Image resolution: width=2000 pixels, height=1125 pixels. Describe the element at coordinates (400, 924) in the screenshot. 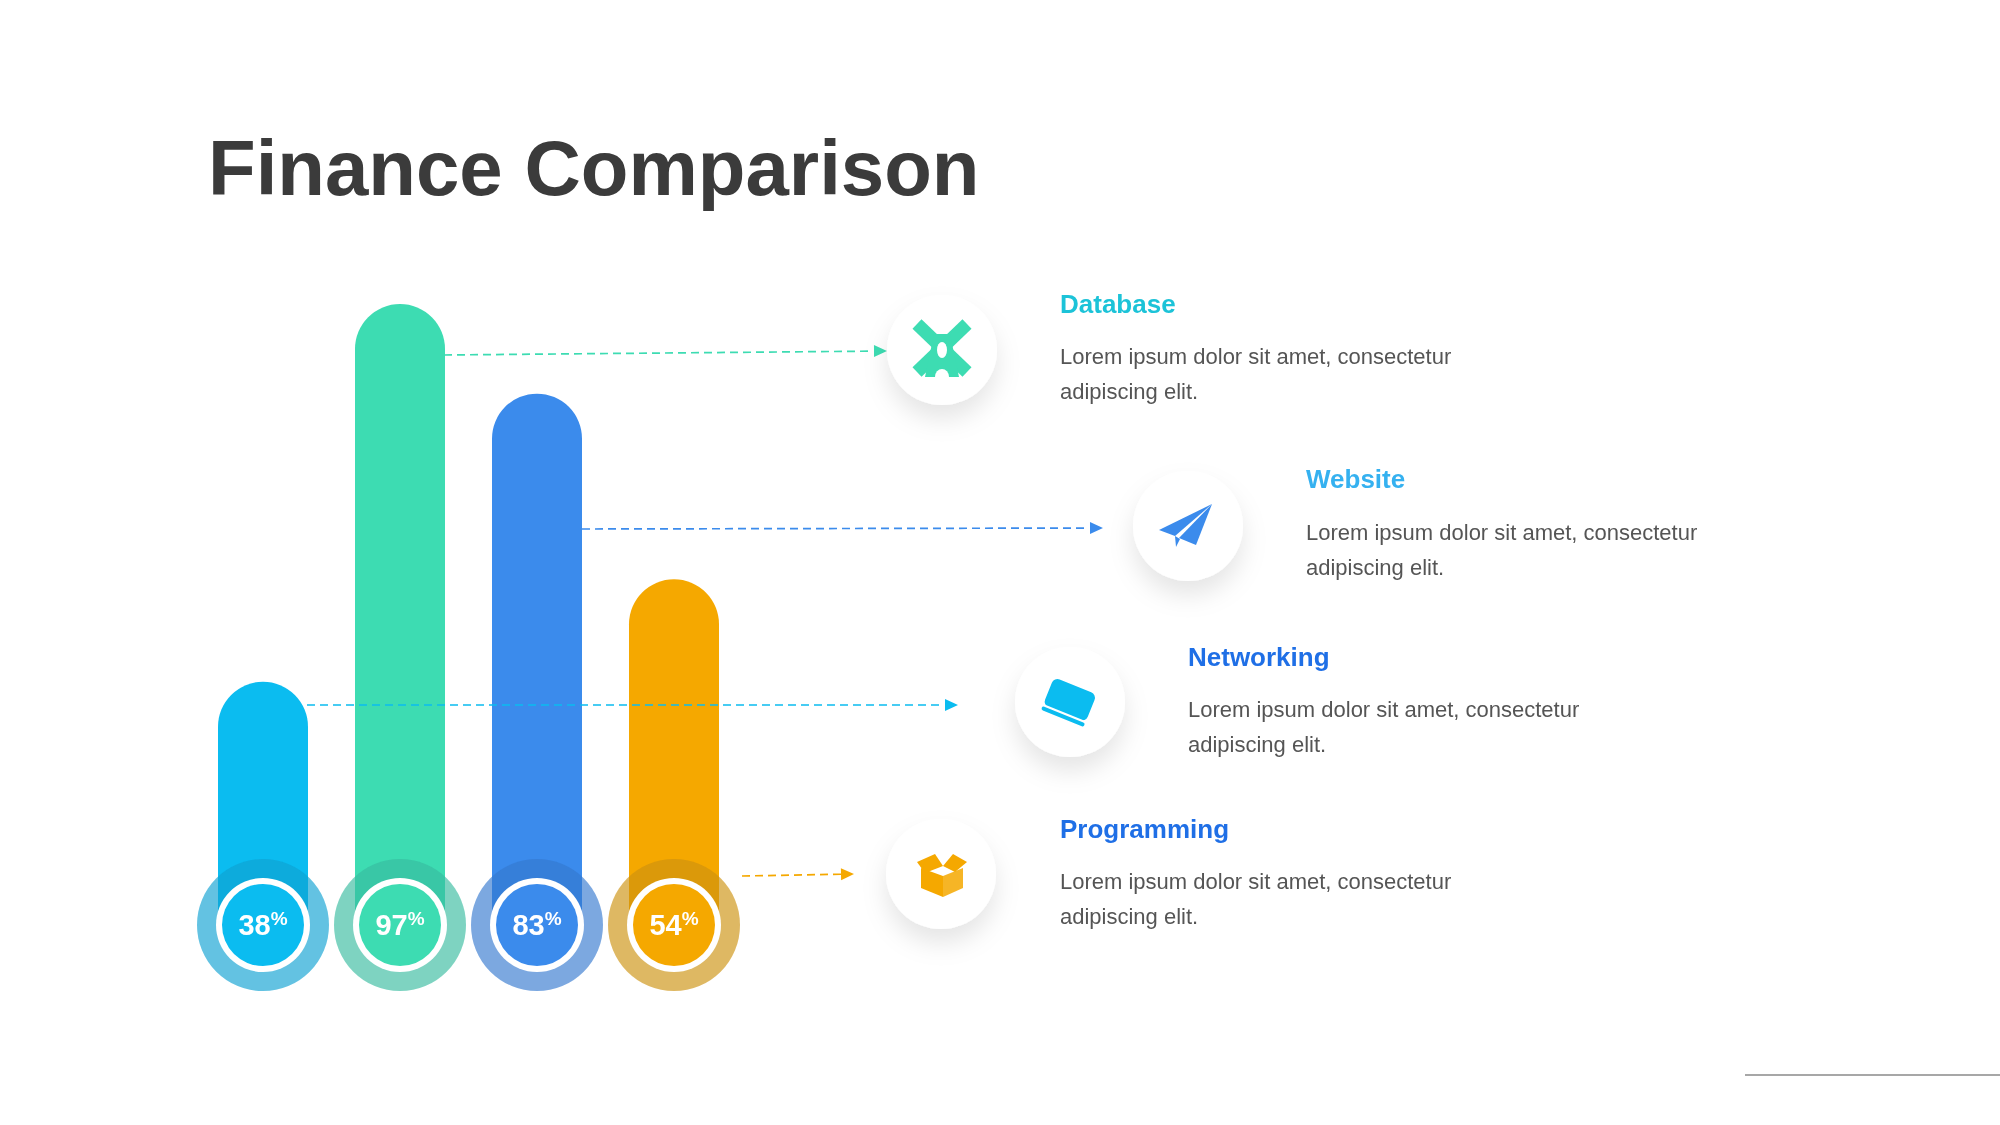

I see `data-label: 97$^{%}$` at that location.